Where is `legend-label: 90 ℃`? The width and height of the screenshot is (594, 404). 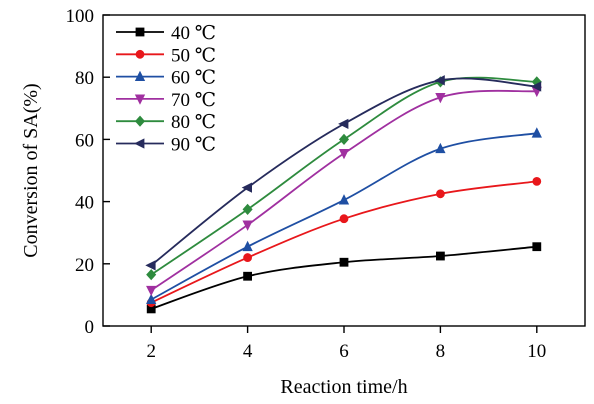 legend-label: 90 ℃ is located at coordinates (193, 145).